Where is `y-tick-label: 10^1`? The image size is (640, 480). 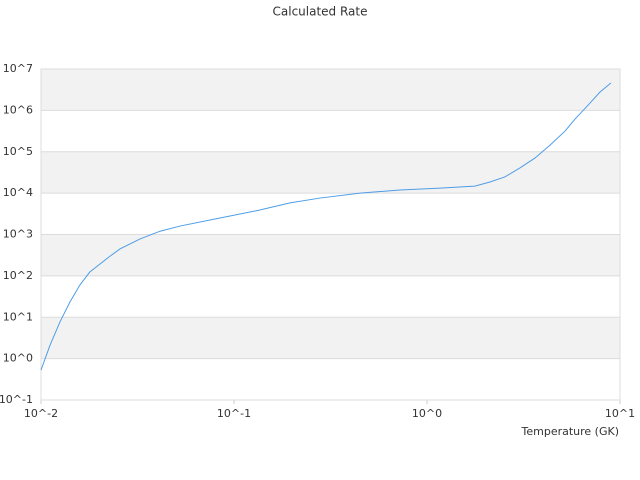 y-tick-label: 10^1 is located at coordinates (18, 316).